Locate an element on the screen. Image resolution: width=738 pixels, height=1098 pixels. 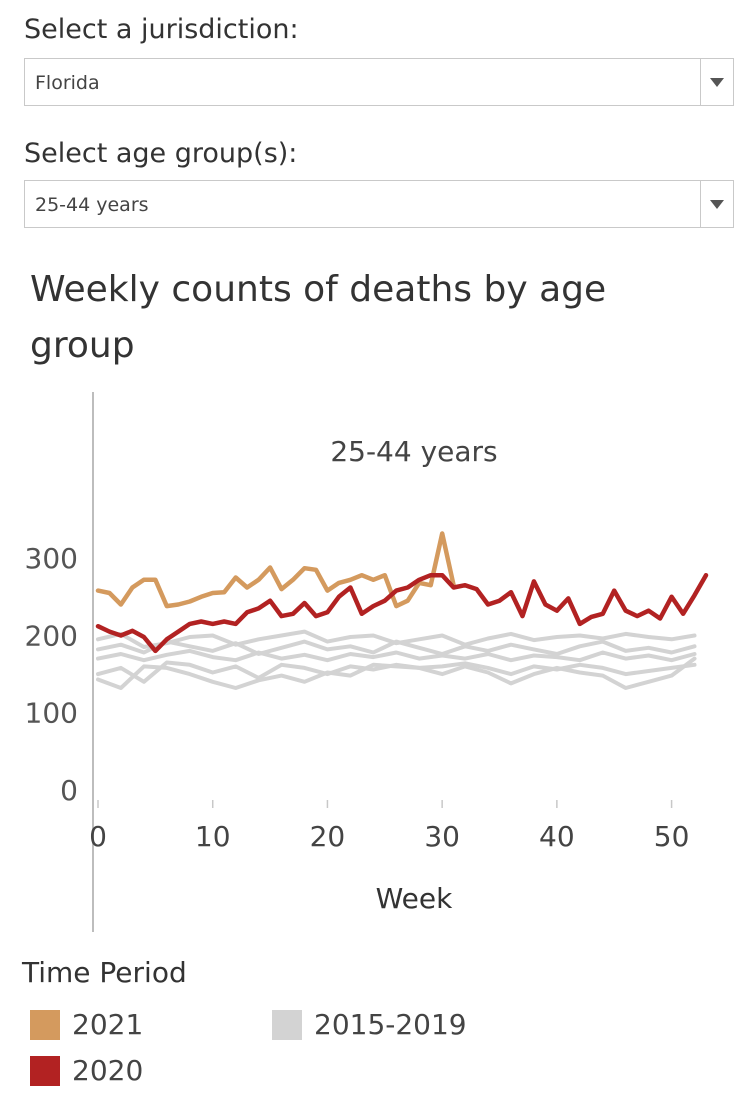
y-tick-label: 300 is located at coordinates (51, 558).